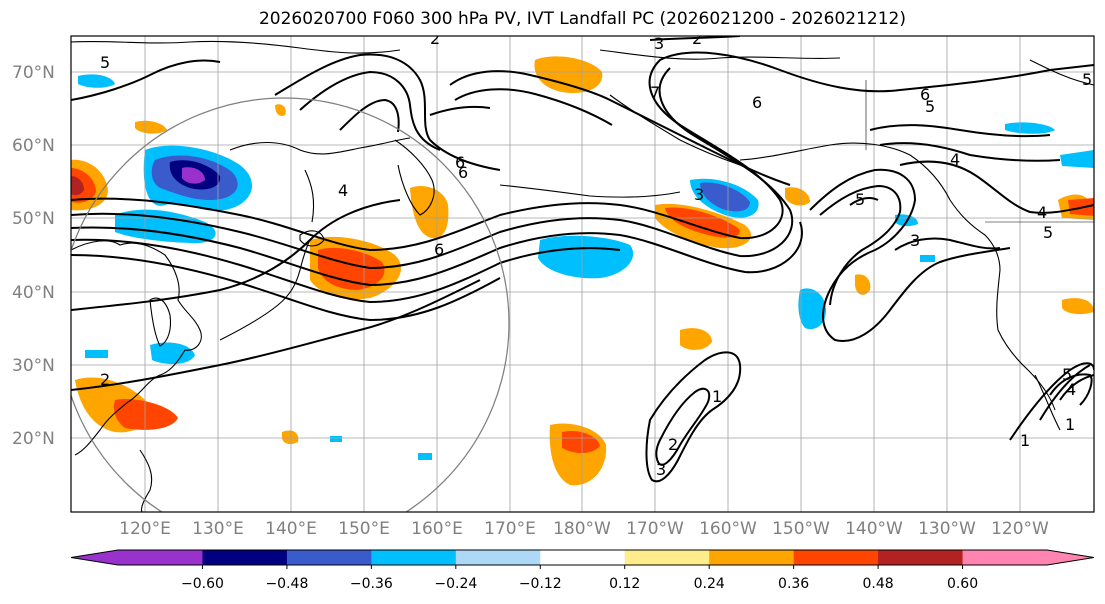  What do you see at coordinates (320, 146) in the screenshot?
I see `coast-okhotsk` at bounding box center [320, 146].